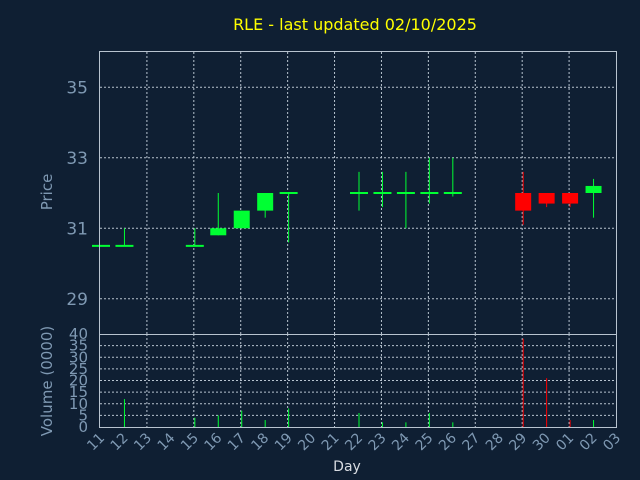 This screenshot has width=640, height=480. I want to click on volume-tick-label: 10, so click(78, 404).